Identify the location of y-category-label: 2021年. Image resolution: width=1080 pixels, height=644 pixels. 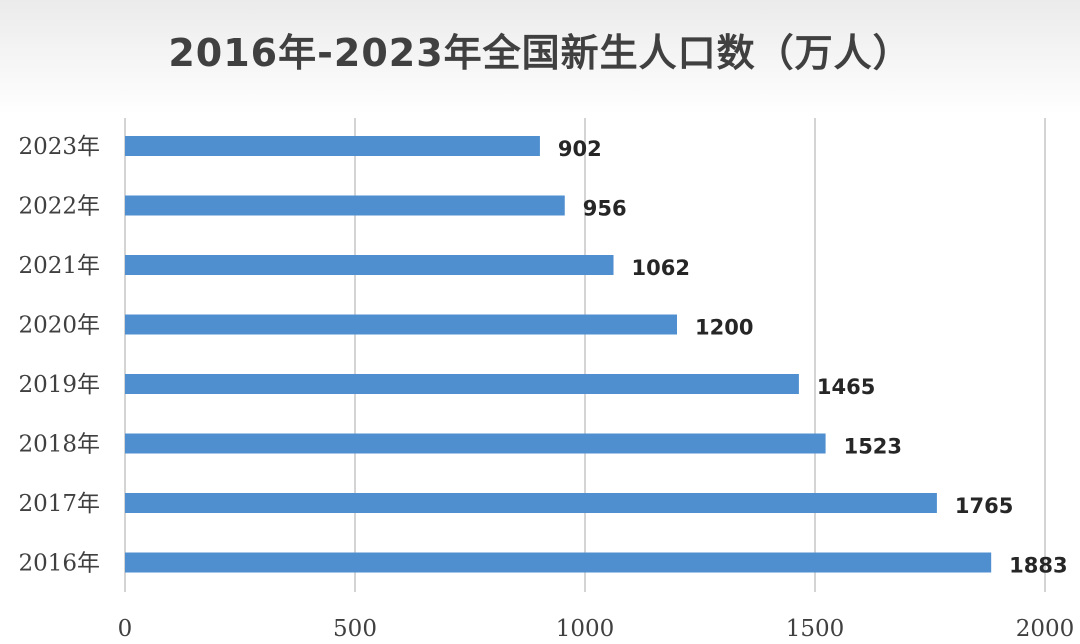
(59, 266).